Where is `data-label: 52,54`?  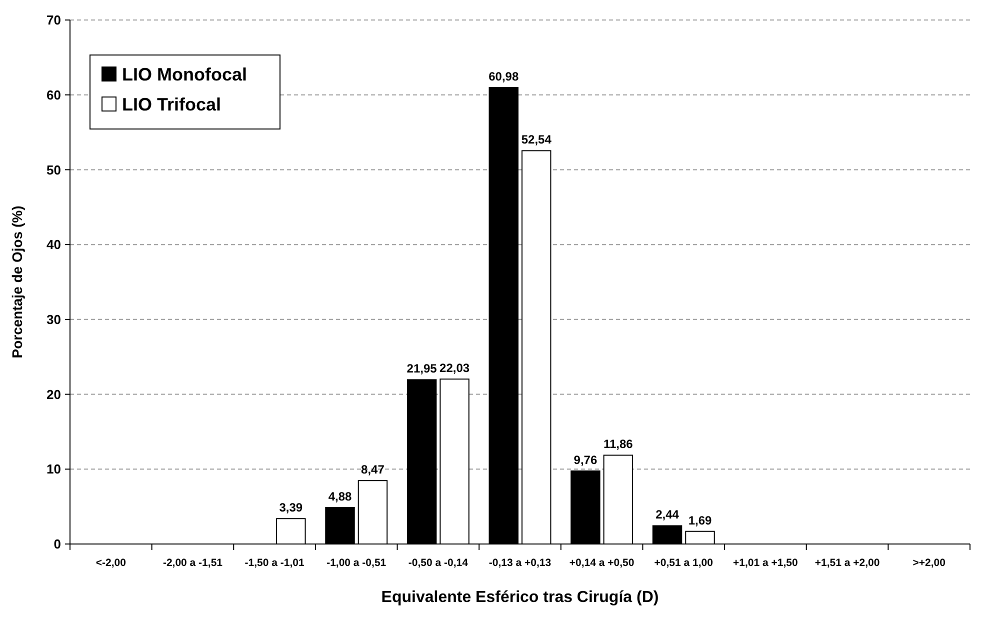 data-label: 52,54 is located at coordinates (536, 139).